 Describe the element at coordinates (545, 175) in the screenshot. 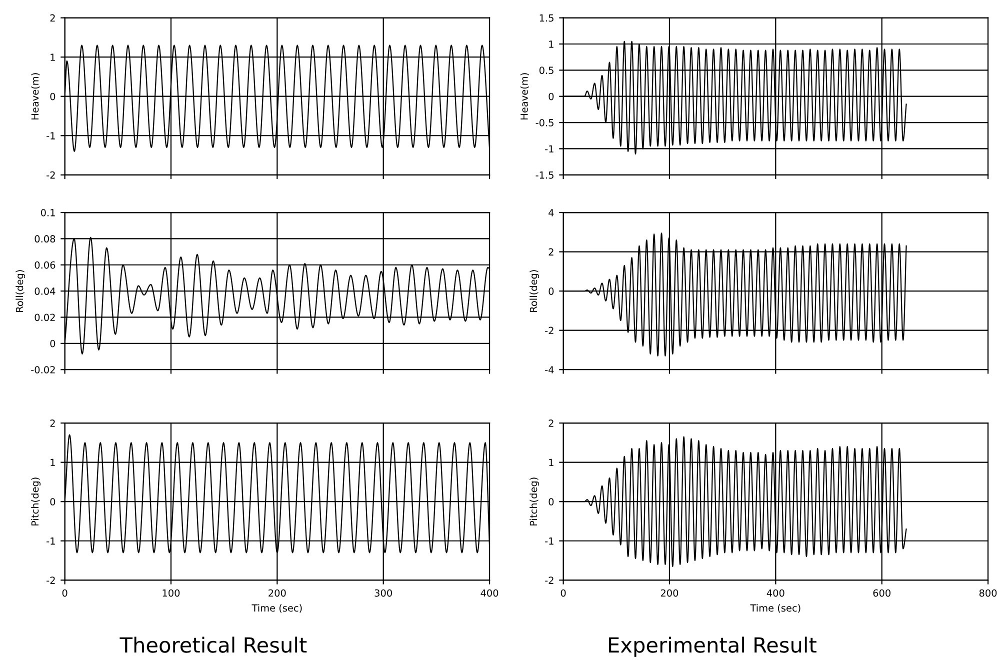

I see `y-tick-label: -1.5` at that location.